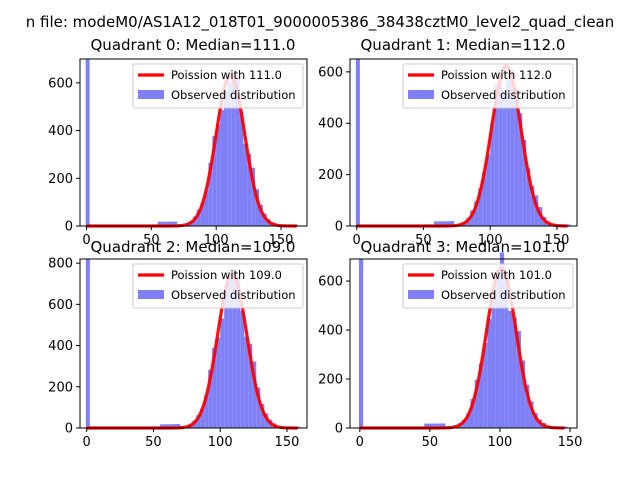 This screenshot has height=480, width=640. I want to click on quadrant-3-y-tick-label: 600, so click(330, 282).